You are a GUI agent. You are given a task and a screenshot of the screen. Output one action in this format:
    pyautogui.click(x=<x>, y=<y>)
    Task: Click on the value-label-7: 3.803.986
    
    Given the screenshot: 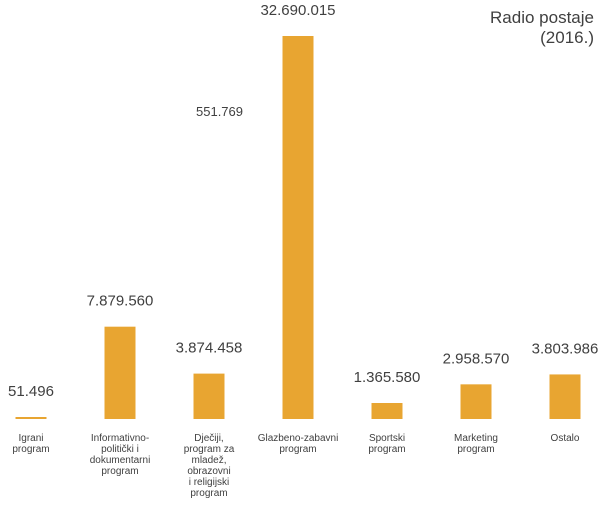 What is the action you would take?
    pyautogui.click(x=565, y=348)
    